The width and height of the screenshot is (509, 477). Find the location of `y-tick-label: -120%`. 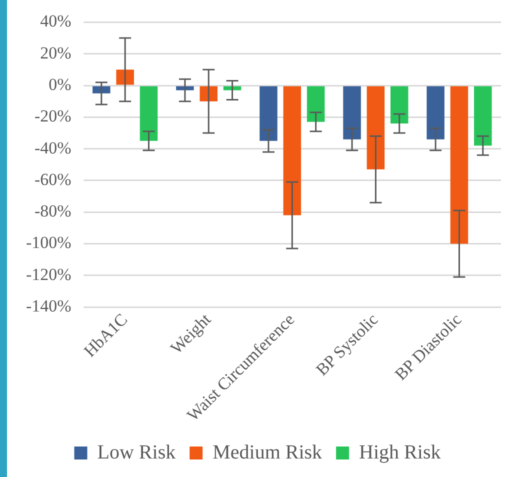

y-tick-label: -120% is located at coordinates (49, 274).